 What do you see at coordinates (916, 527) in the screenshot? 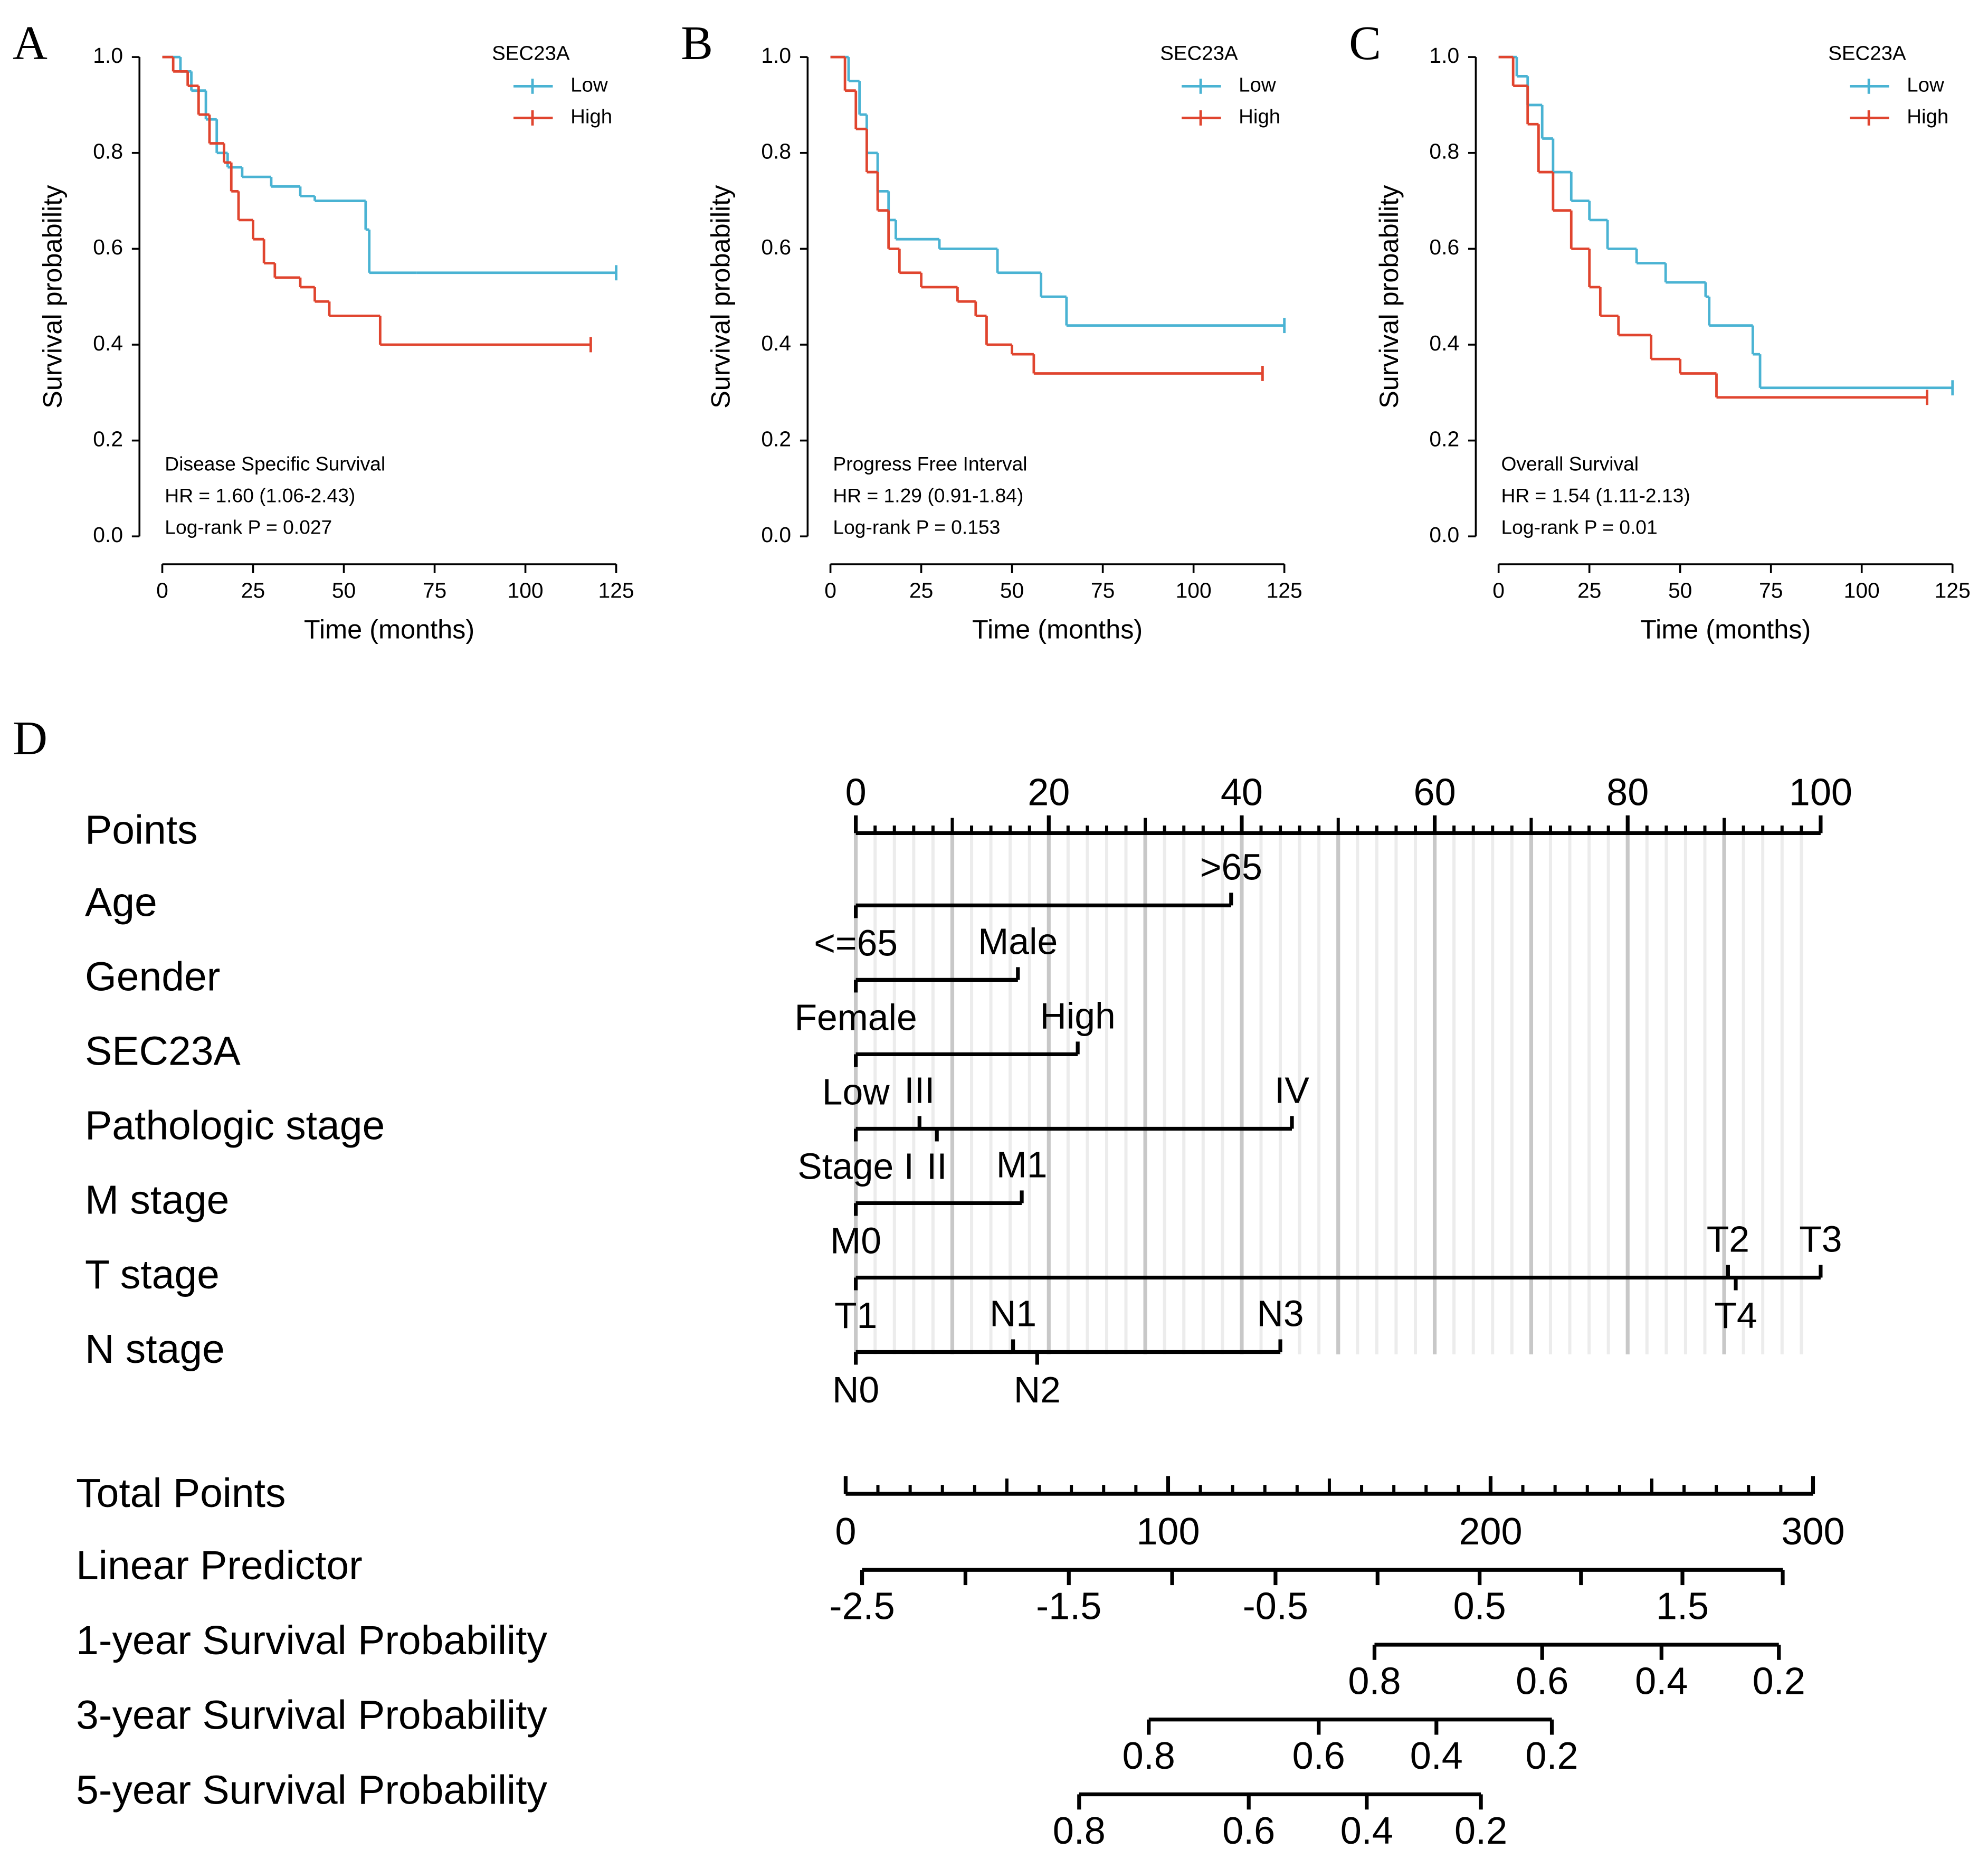
I see `annotation: Log-rank P = 0.153` at bounding box center [916, 527].